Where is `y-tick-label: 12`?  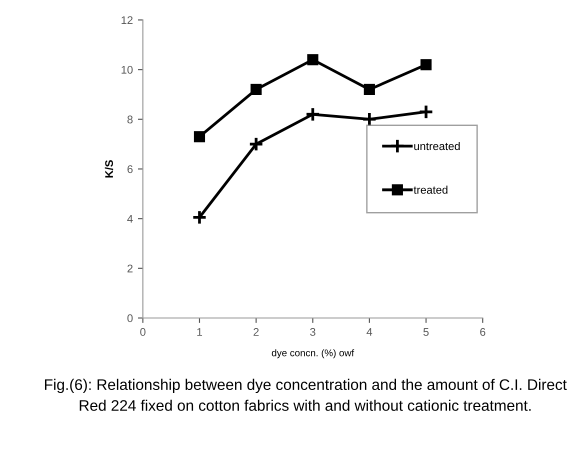
y-tick-label: 12 is located at coordinates (127, 20).